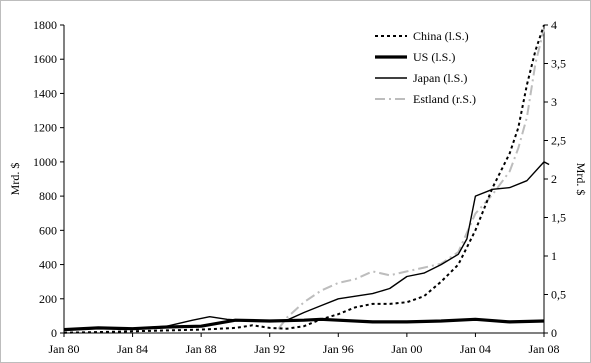  What do you see at coordinates (558, 141) in the screenshot?
I see `right-y-tick-label: 2,5` at bounding box center [558, 141].